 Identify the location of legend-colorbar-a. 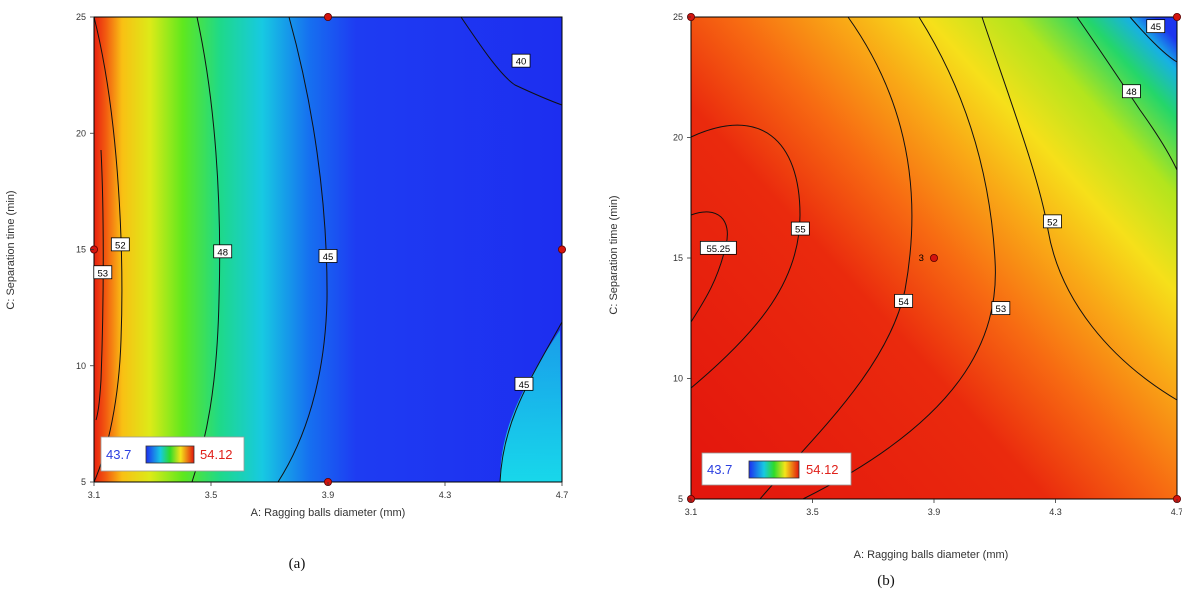
(170, 454).